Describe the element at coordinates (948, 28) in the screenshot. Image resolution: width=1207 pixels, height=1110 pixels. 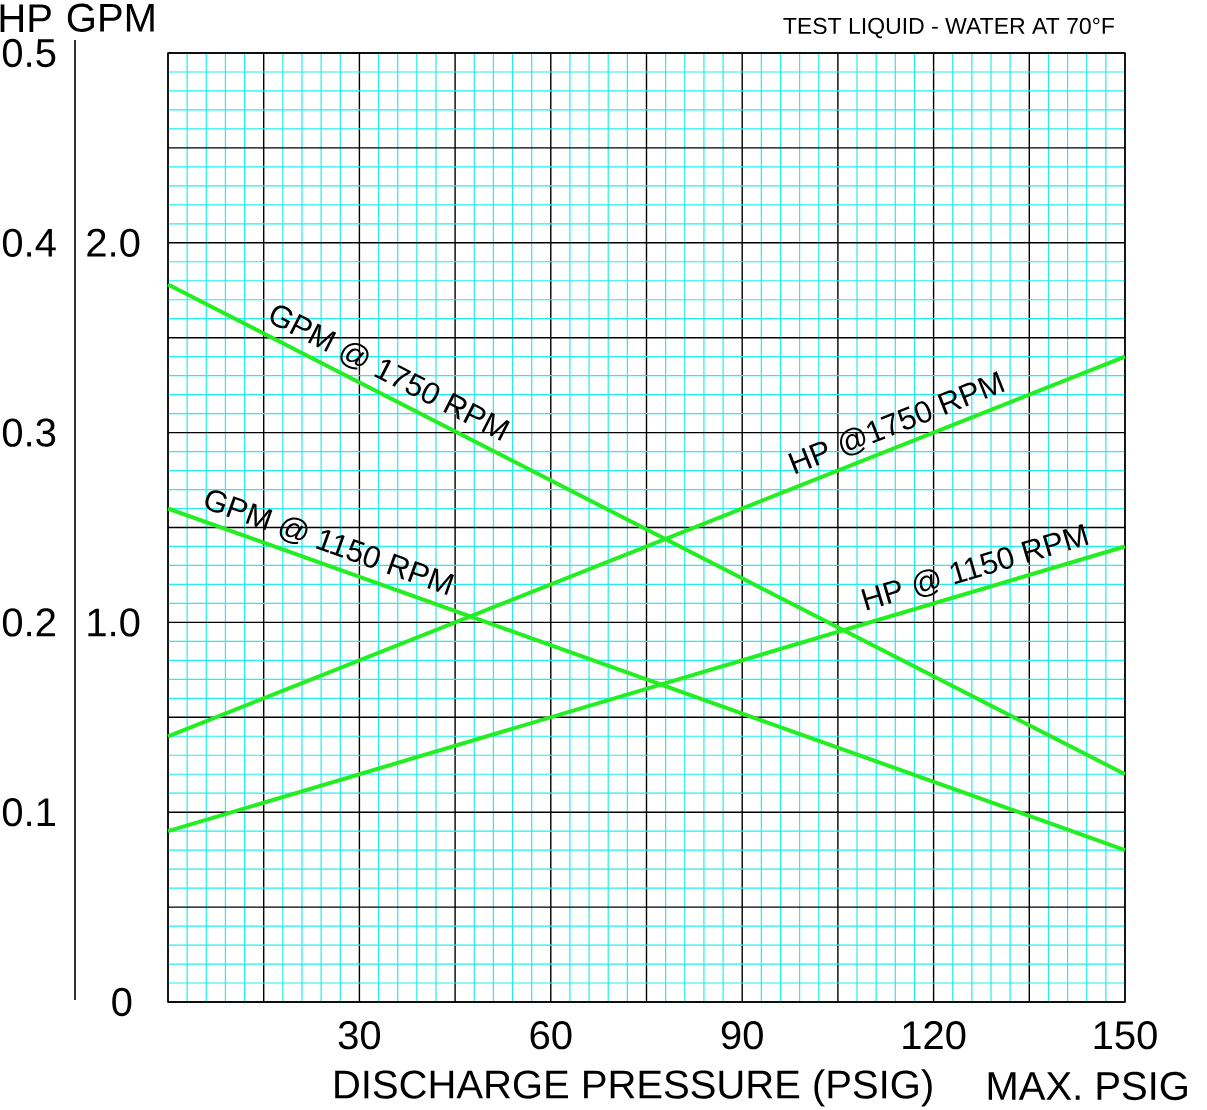
I see `text: TEST LIQUID - WATER AT 70°F` at that location.